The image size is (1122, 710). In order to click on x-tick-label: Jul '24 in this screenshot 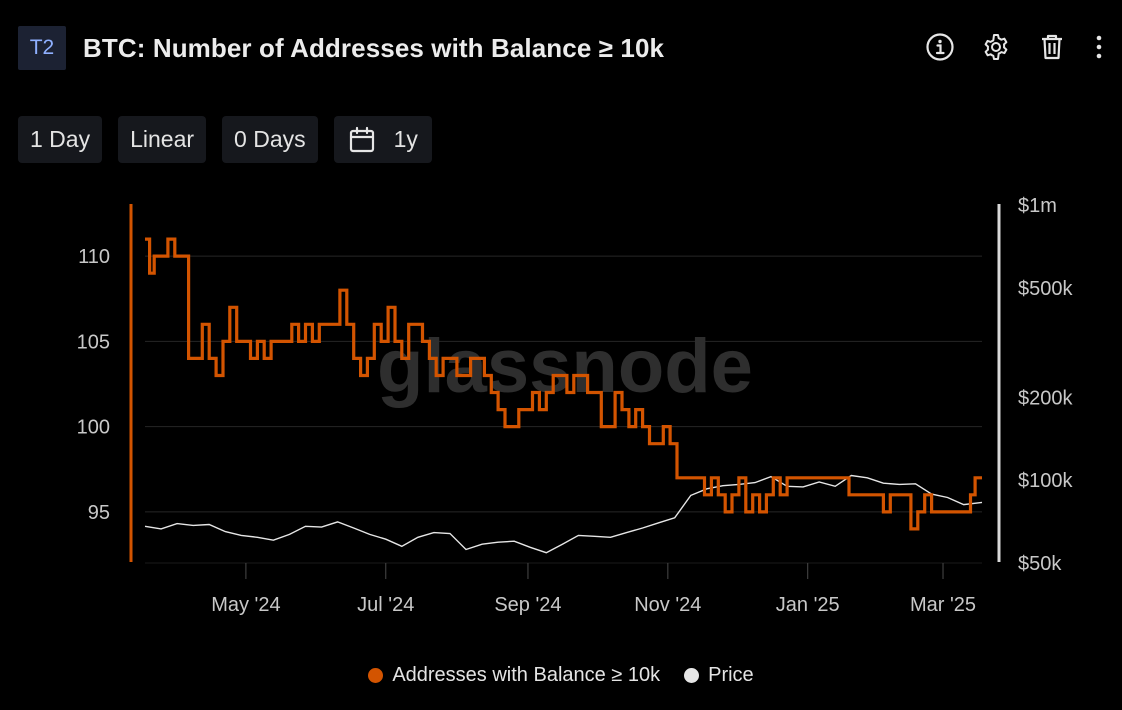, I will do `click(385, 605)`.